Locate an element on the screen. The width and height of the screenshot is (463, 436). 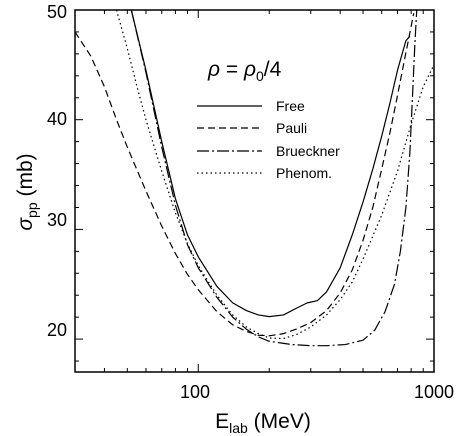
legend-label-pauli: Pauli is located at coordinates (291, 128).